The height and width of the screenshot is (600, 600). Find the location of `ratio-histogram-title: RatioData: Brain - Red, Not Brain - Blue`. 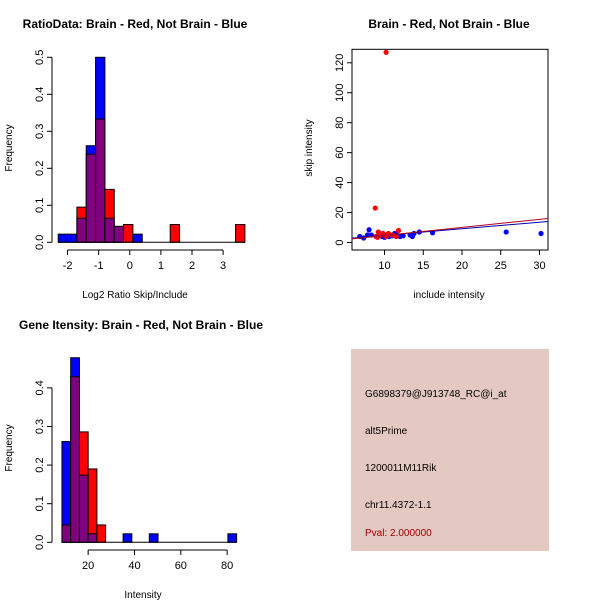

ratio-histogram-title: RatioData: Brain - Red, Not Brain - Blue is located at coordinates (135, 24).